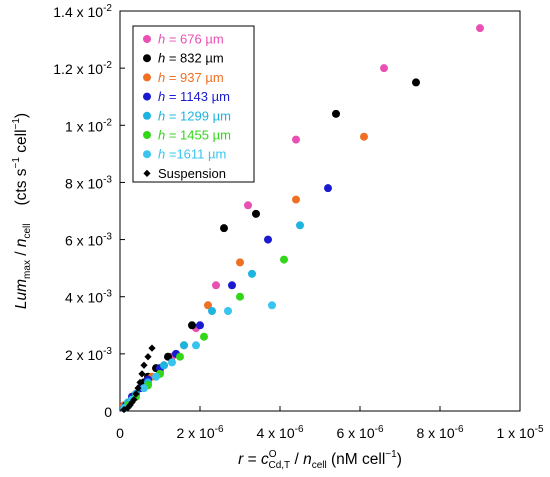 Image resolution: width=550 pixels, height=477 pixels. Describe the element at coordinates (241, 459) in the screenshot. I see `x-label-var: r` at that location.